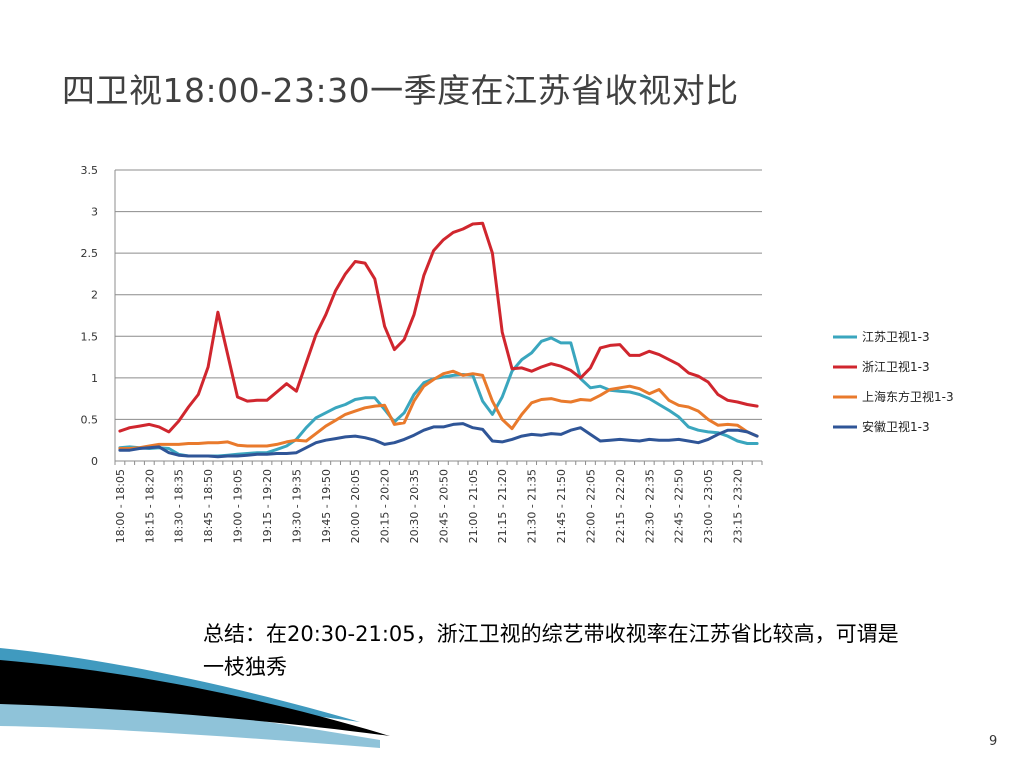  Describe the element at coordinates (993, 741) in the screenshot. I see `slide-number: 9` at that location.